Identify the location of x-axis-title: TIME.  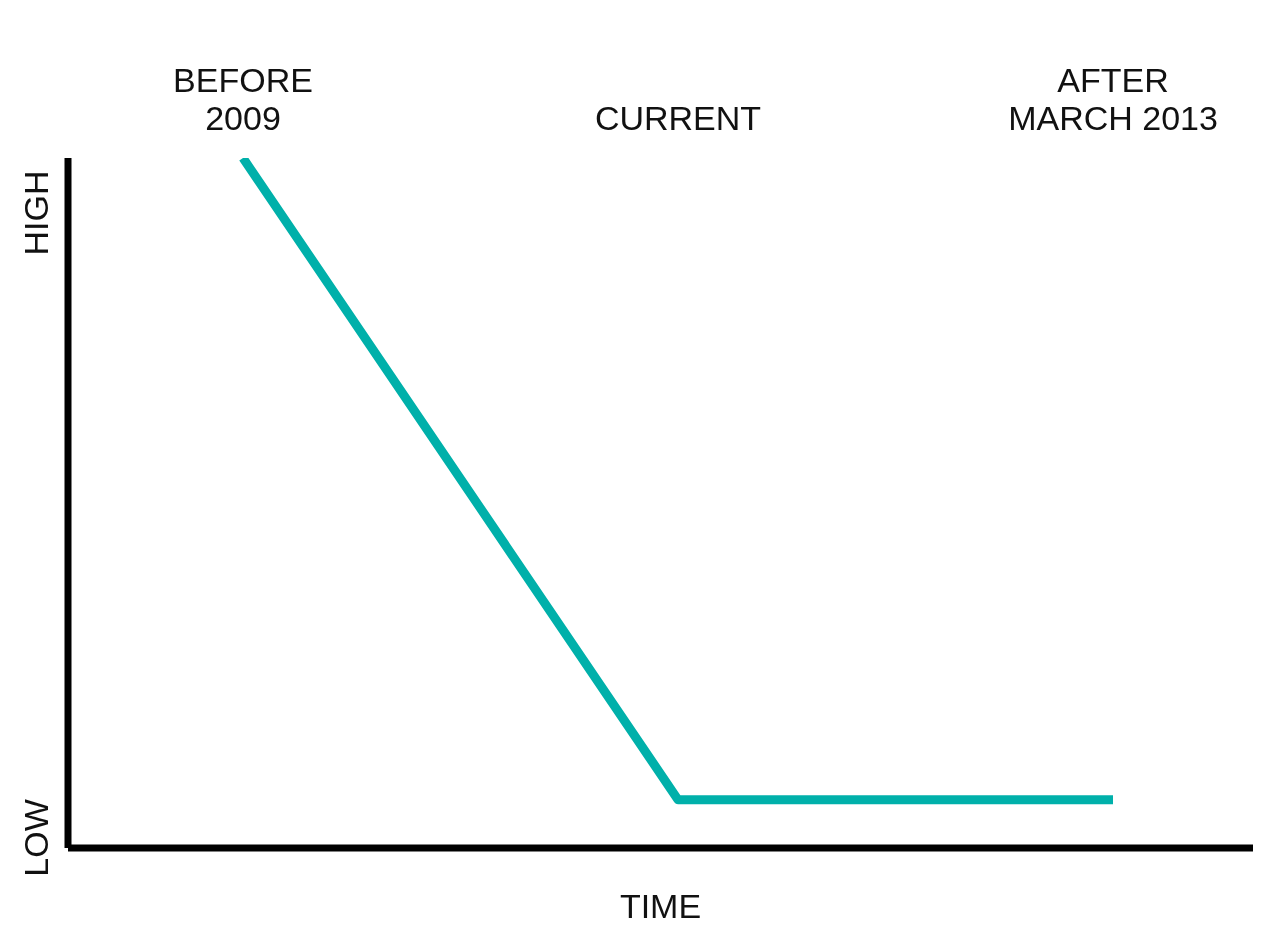
(660, 906).